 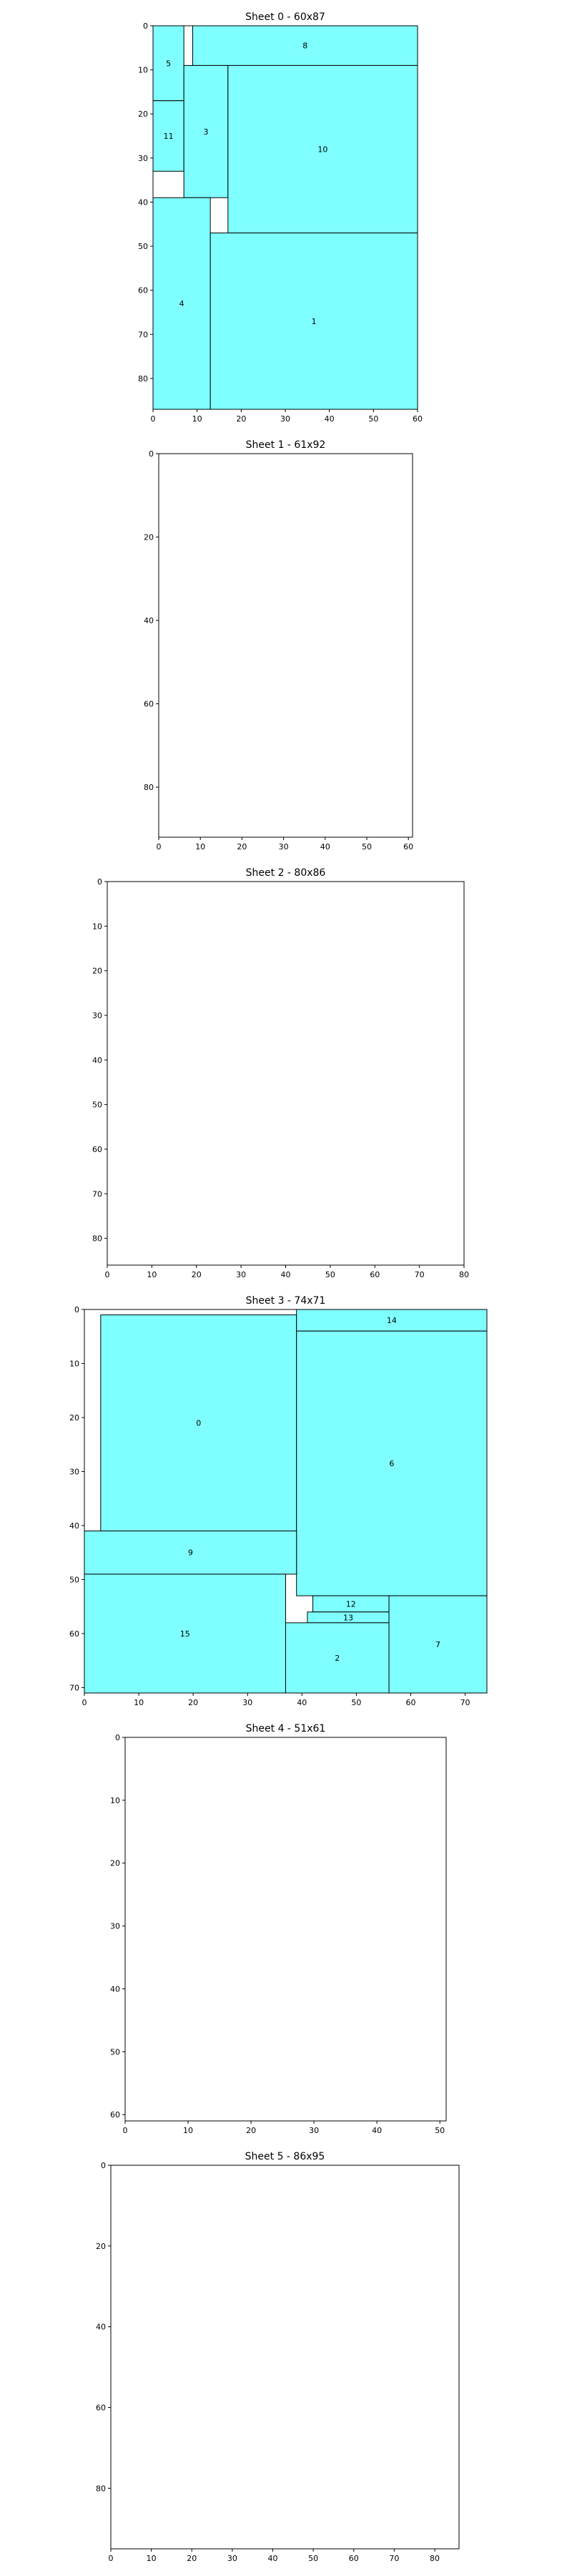 I want to click on rect-label: 3, so click(x=206, y=132).